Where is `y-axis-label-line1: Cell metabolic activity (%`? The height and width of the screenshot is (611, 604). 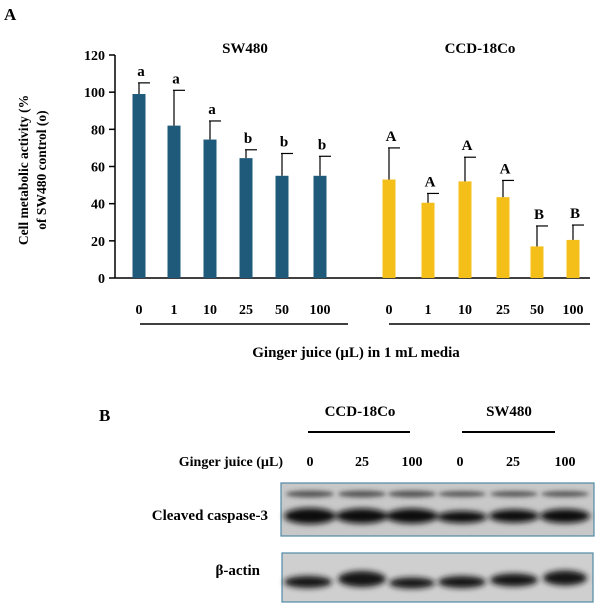
y-axis-label-line1: Cell metabolic activity (% is located at coordinates (23, 170).